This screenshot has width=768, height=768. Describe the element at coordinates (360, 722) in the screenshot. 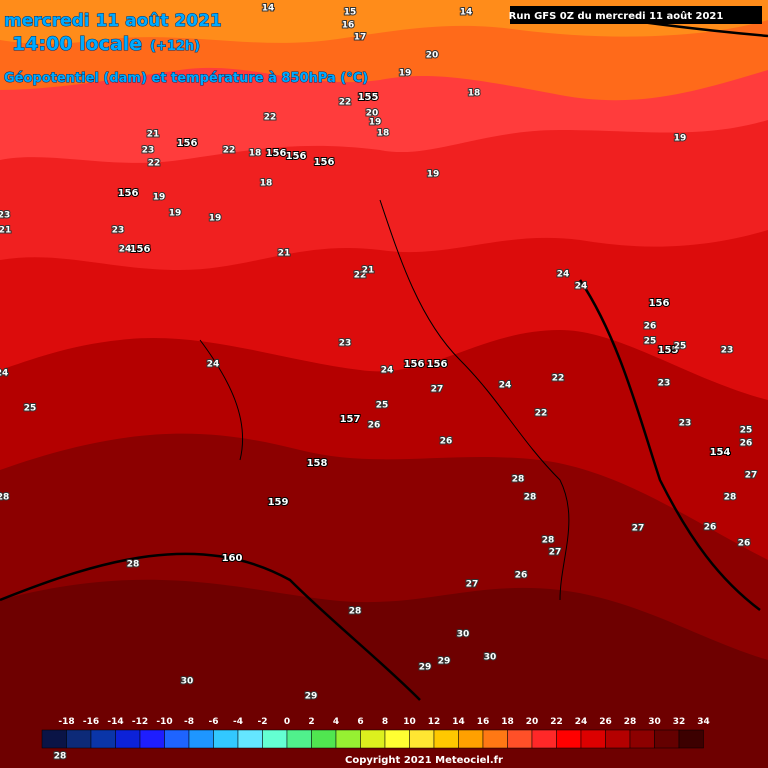

I see `legend-tick-label: 6` at that location.